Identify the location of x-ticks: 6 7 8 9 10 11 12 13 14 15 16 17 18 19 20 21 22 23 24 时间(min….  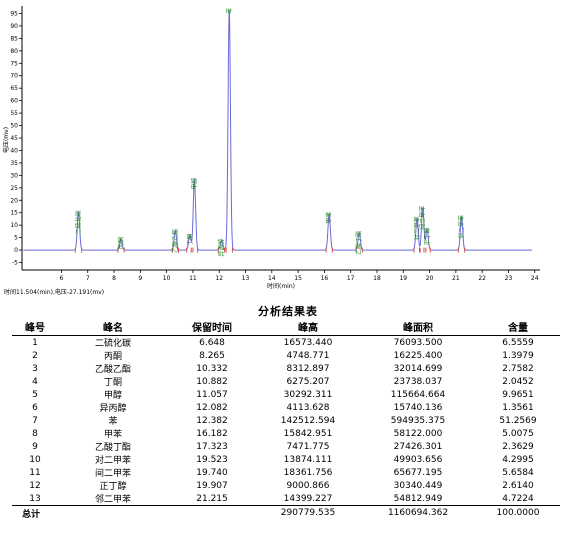
(299, 280).